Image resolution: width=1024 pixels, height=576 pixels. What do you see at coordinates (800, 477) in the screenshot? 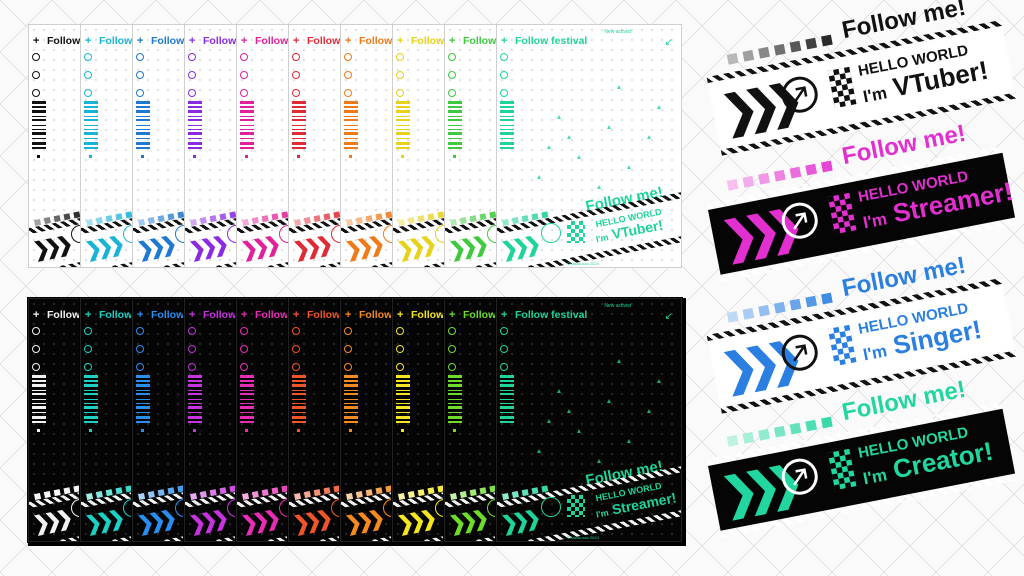
I see `arrow-up-right-icon` at bounding box center [800, 477].